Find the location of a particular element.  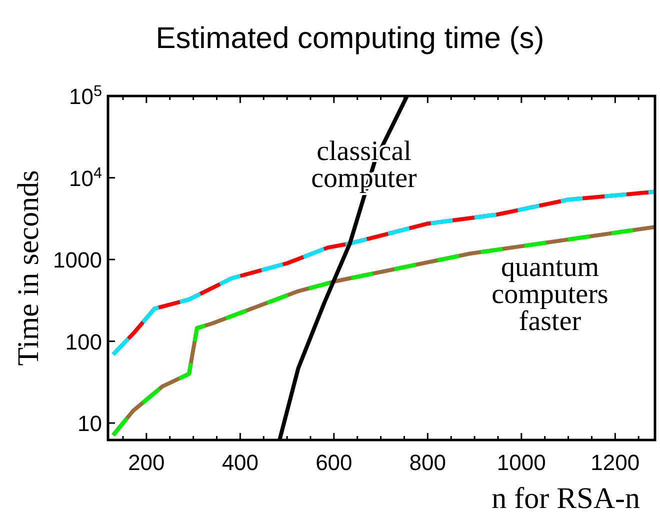

x-tick-label: 800 is located at coordinates (427, 462).